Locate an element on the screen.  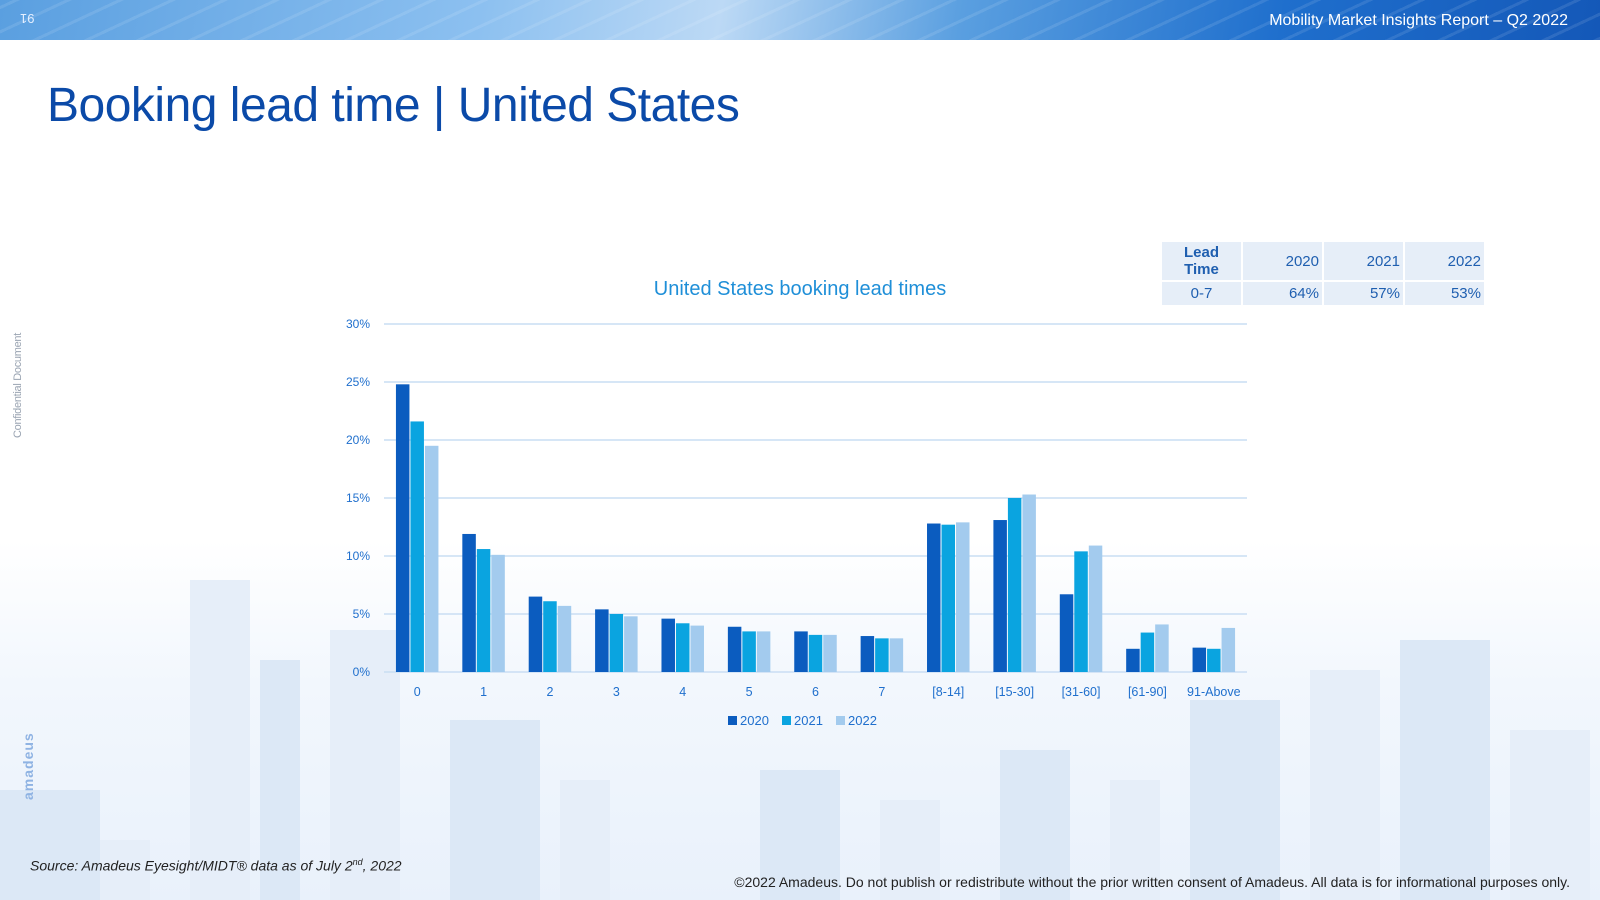
table-row: 0-7 64% 57% 53% is located at coordinates (1323, 293).